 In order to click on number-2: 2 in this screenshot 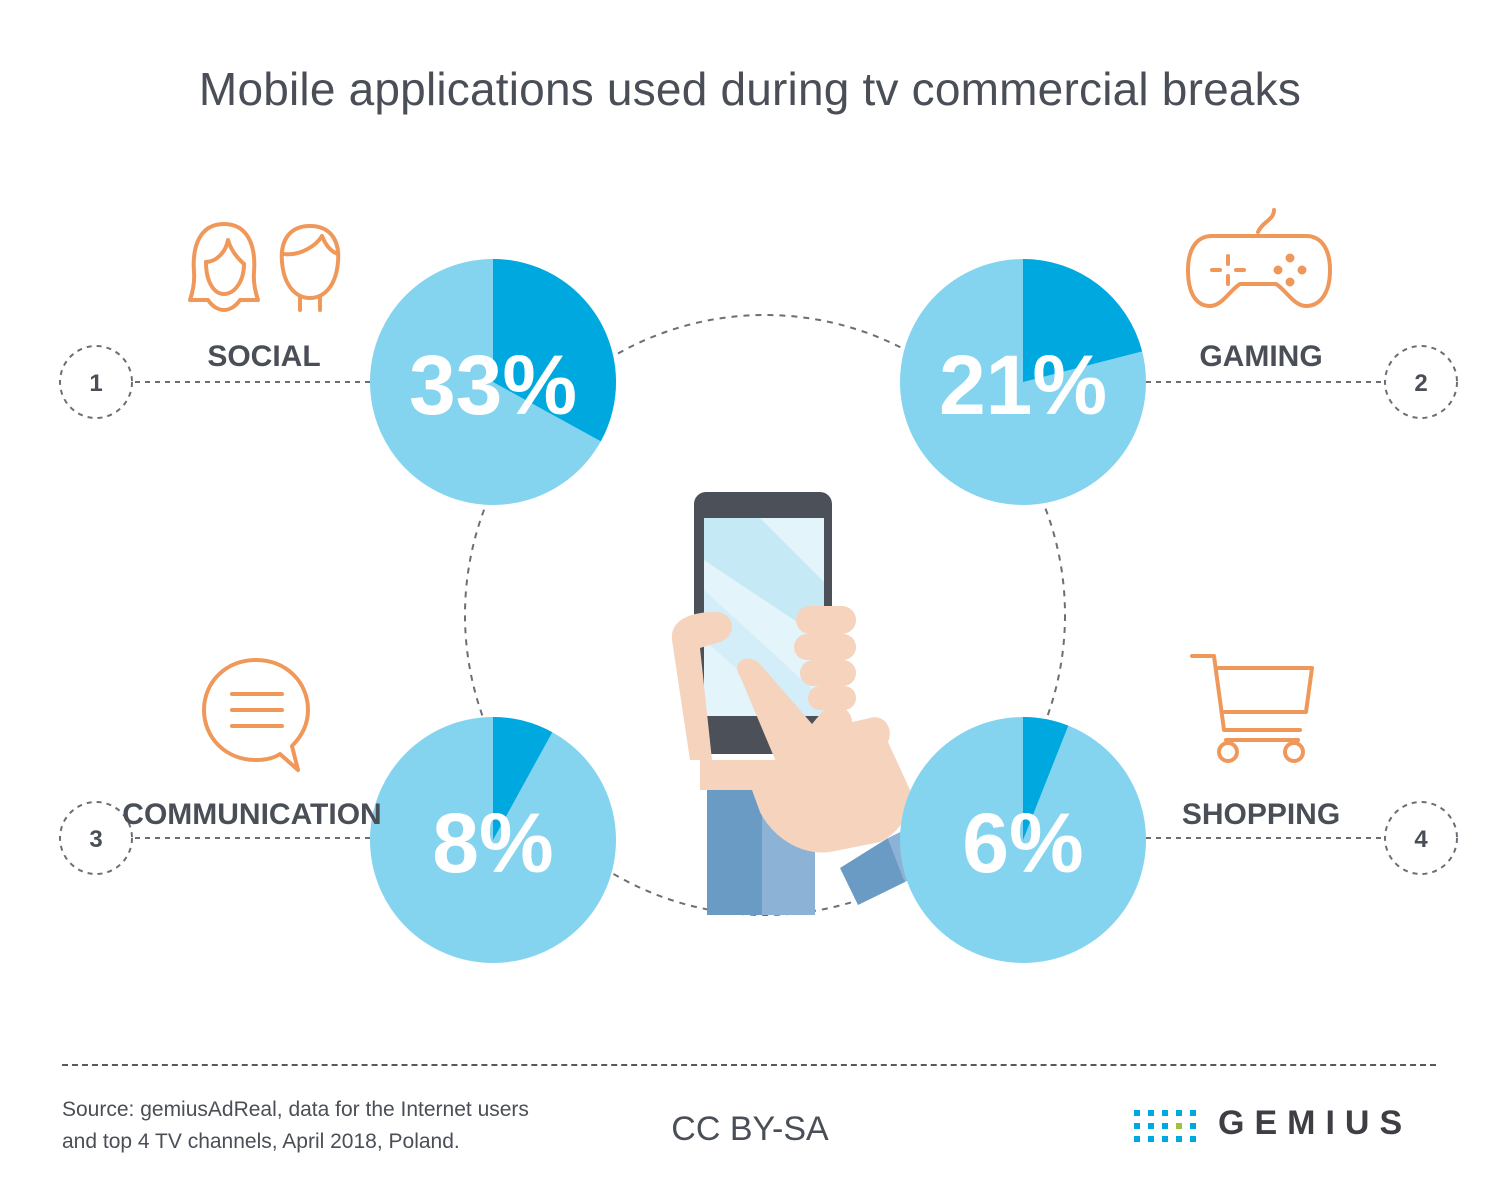, I will do `click(1420, 383)`.